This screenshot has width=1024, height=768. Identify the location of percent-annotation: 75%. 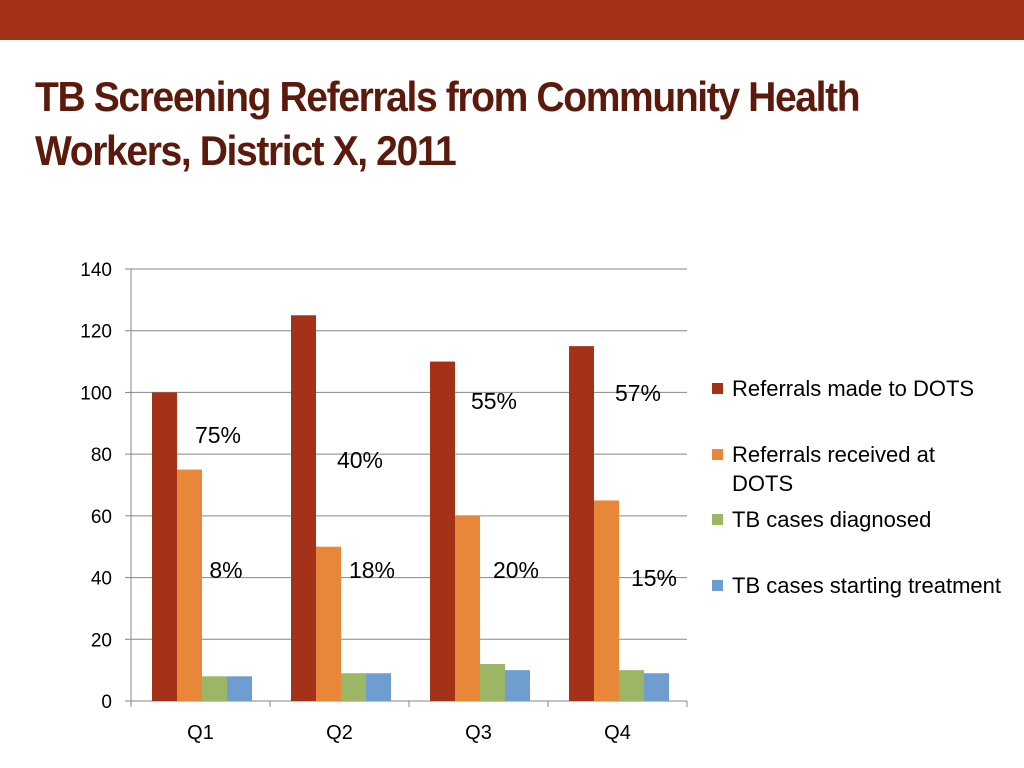
(218, 435).